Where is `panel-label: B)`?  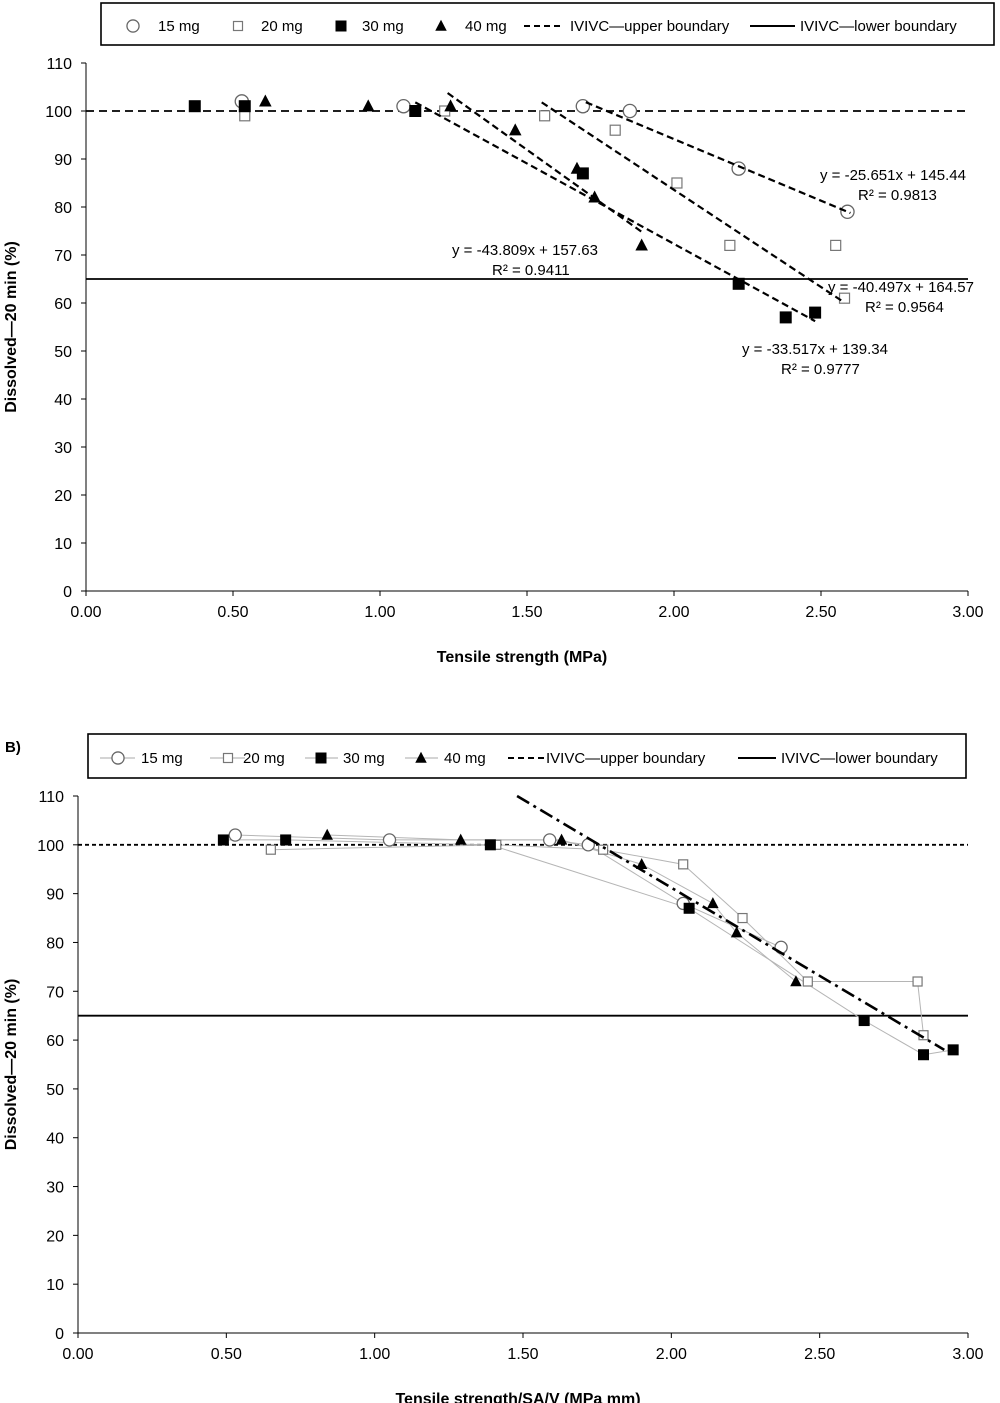
panel-label: B) is located at coordinates (13, 747).